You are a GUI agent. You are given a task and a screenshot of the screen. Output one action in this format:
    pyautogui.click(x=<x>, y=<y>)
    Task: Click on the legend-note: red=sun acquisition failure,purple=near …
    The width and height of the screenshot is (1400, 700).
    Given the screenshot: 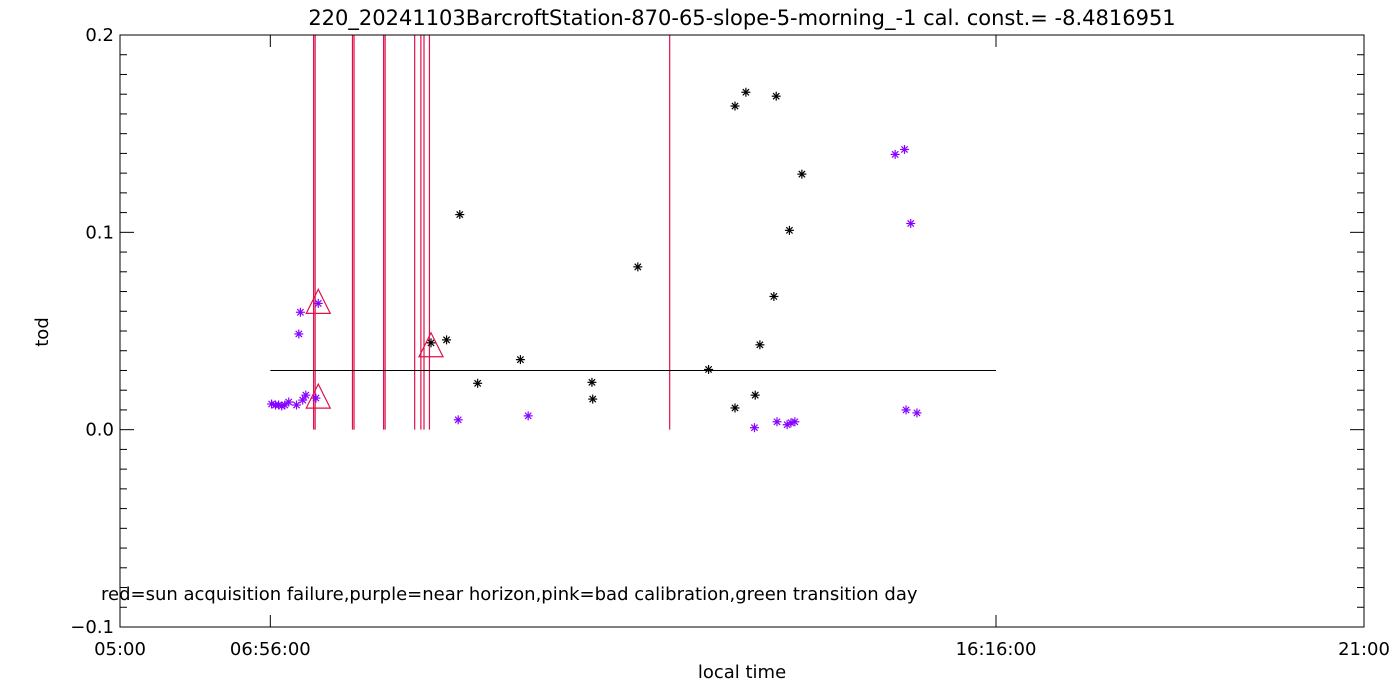 What is the action you would take?
    pyautogui.click(x=509, y=594)
    